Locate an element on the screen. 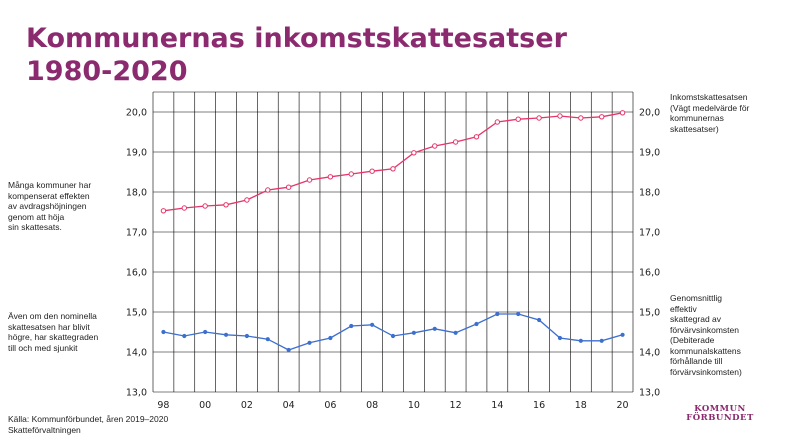  logo-line-2: FÖRBUNDET is located at coordinates (720, 418).